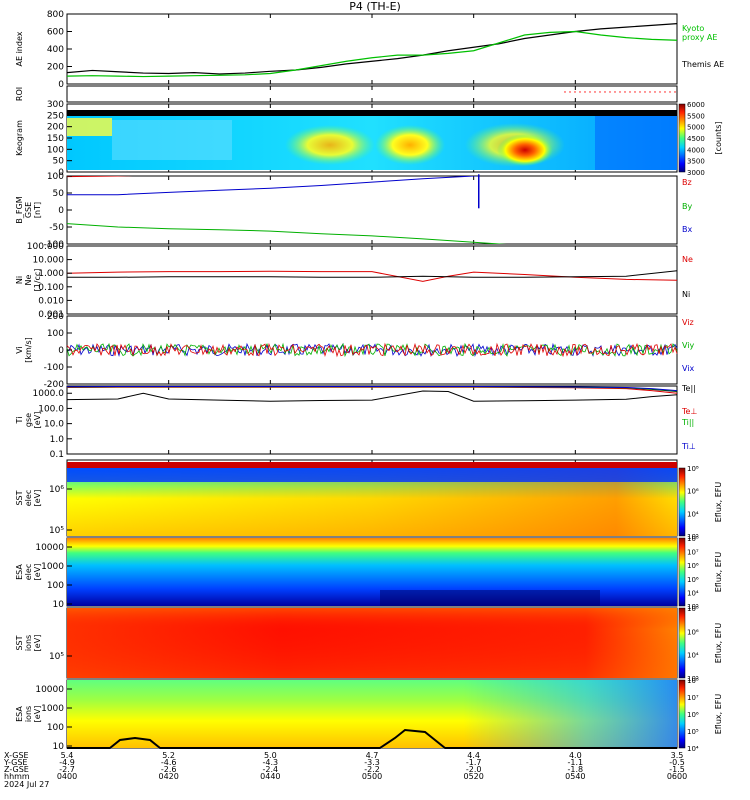 The height and width of the screenshot is (800, 750). I want to click on y-tick-label: 1000, so click(52, 567).